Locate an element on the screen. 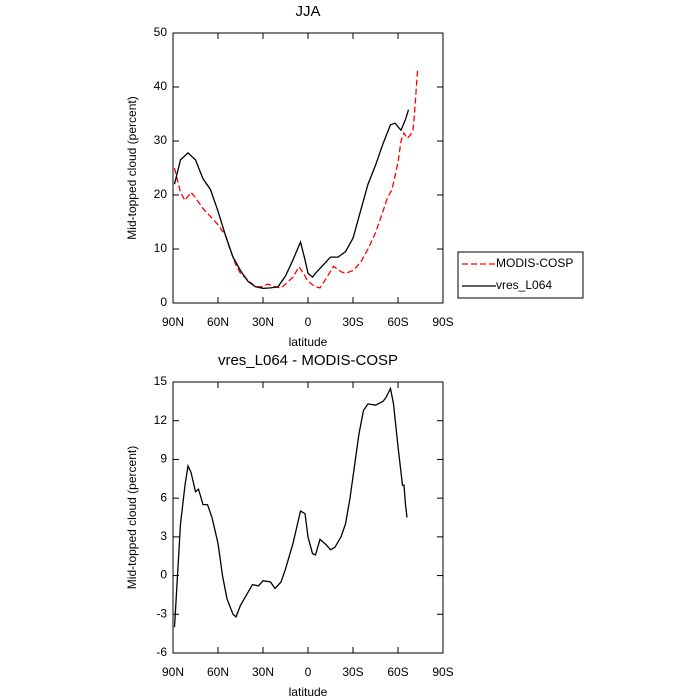 The height and width of the screenshot is (700, 700). y-tick-label: 20 is located at coordinates (161, 194).